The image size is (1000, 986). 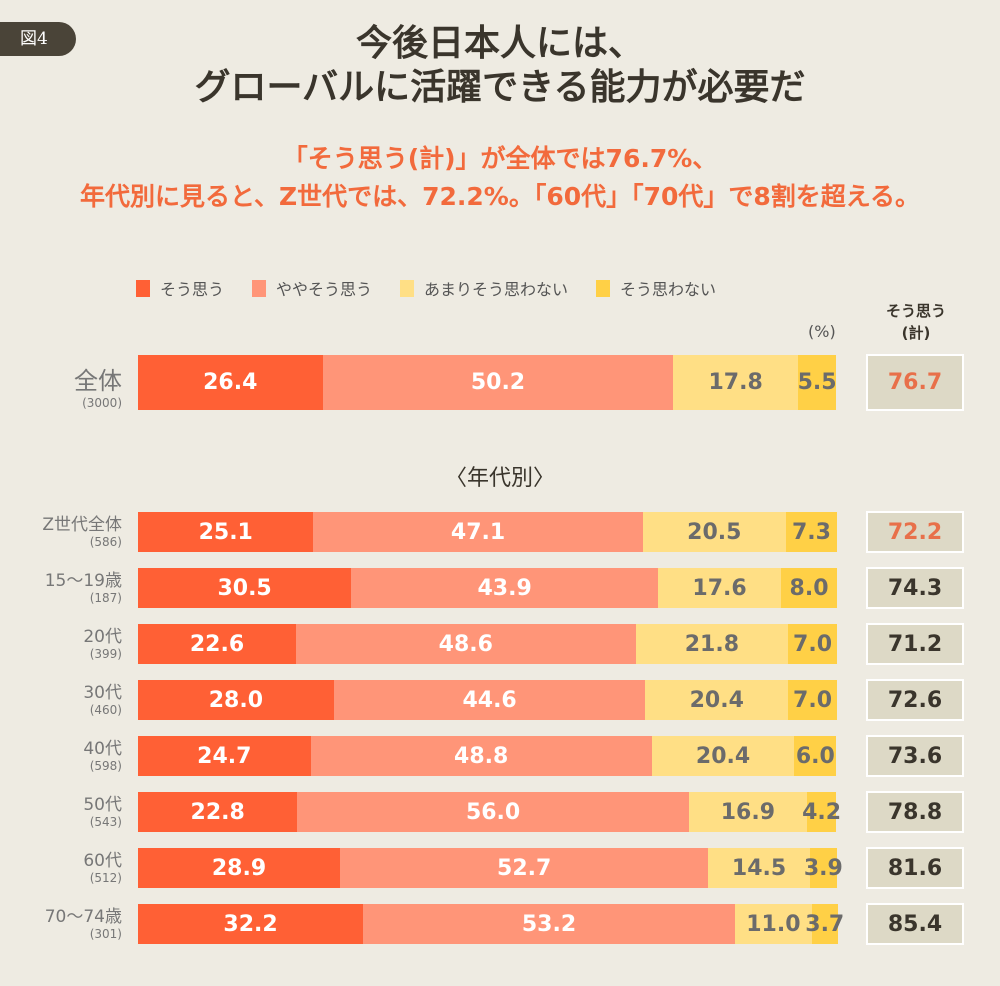 I want to click on row-label: 50代 (543), so click(x=102, y=809).